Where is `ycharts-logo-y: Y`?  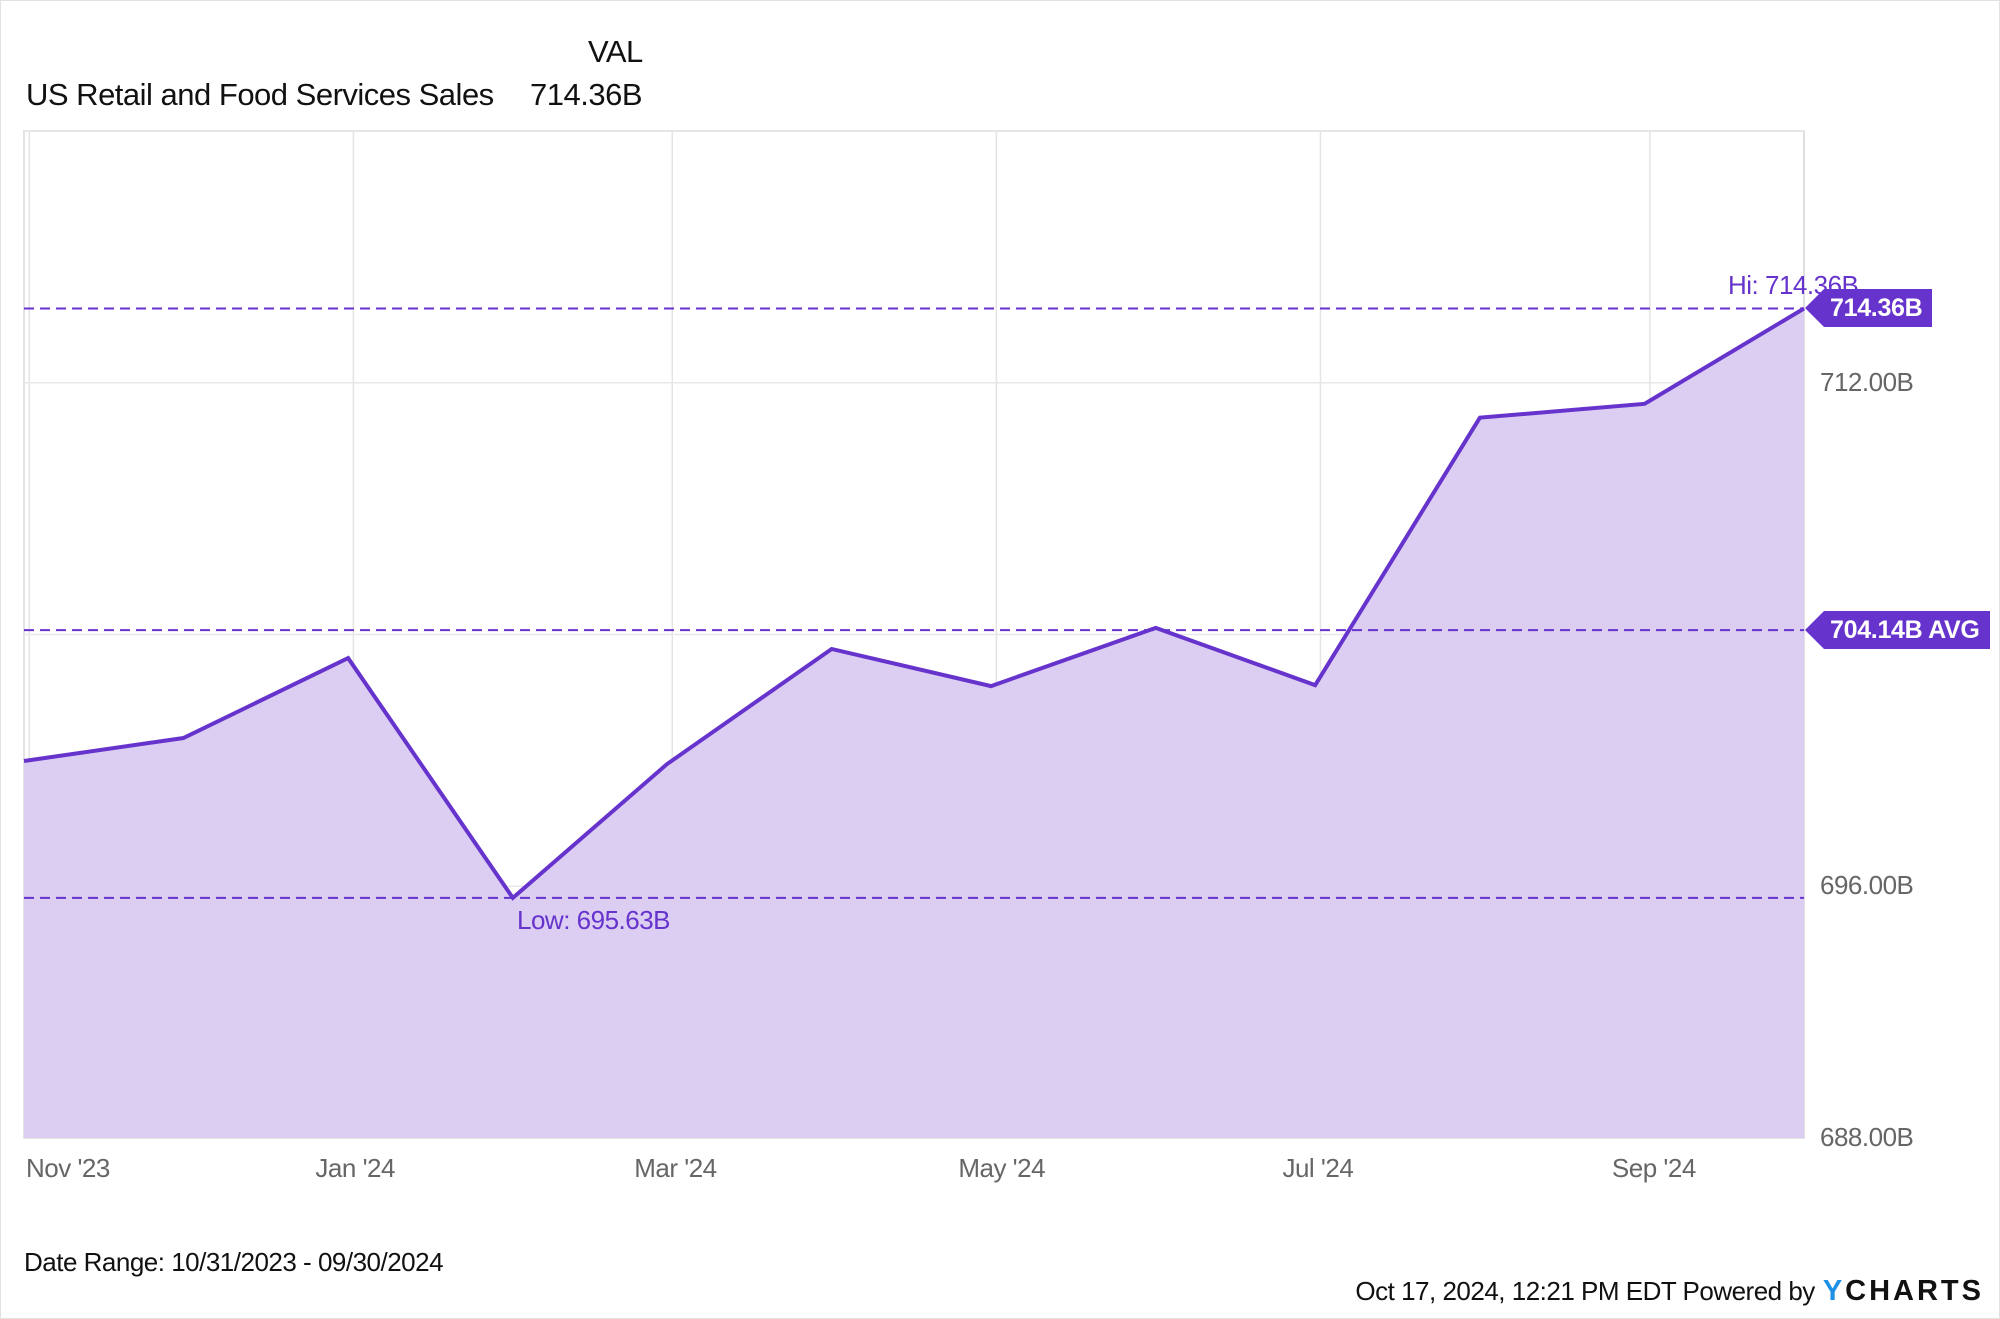 ycharts-logo-y: Y is located at coordinates (1834, 1291).